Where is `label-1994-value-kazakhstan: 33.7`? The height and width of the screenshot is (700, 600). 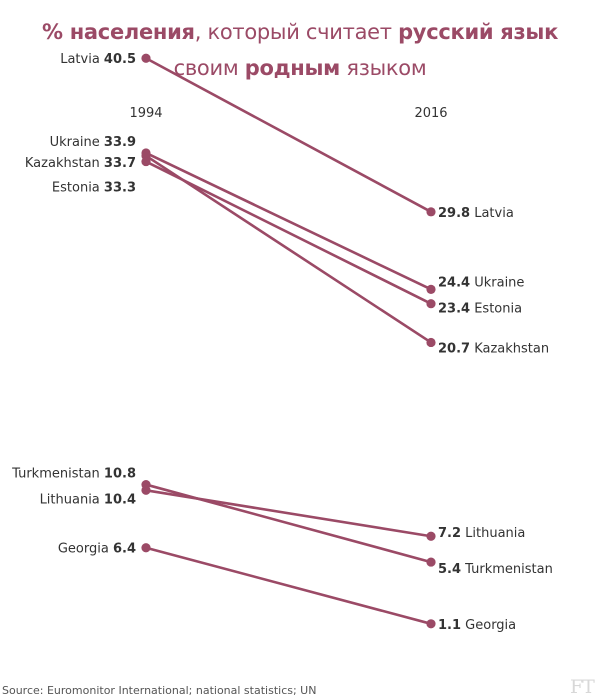 label-1994-value-kazakhstan: 33.7 is located at coordinates (120, 163).